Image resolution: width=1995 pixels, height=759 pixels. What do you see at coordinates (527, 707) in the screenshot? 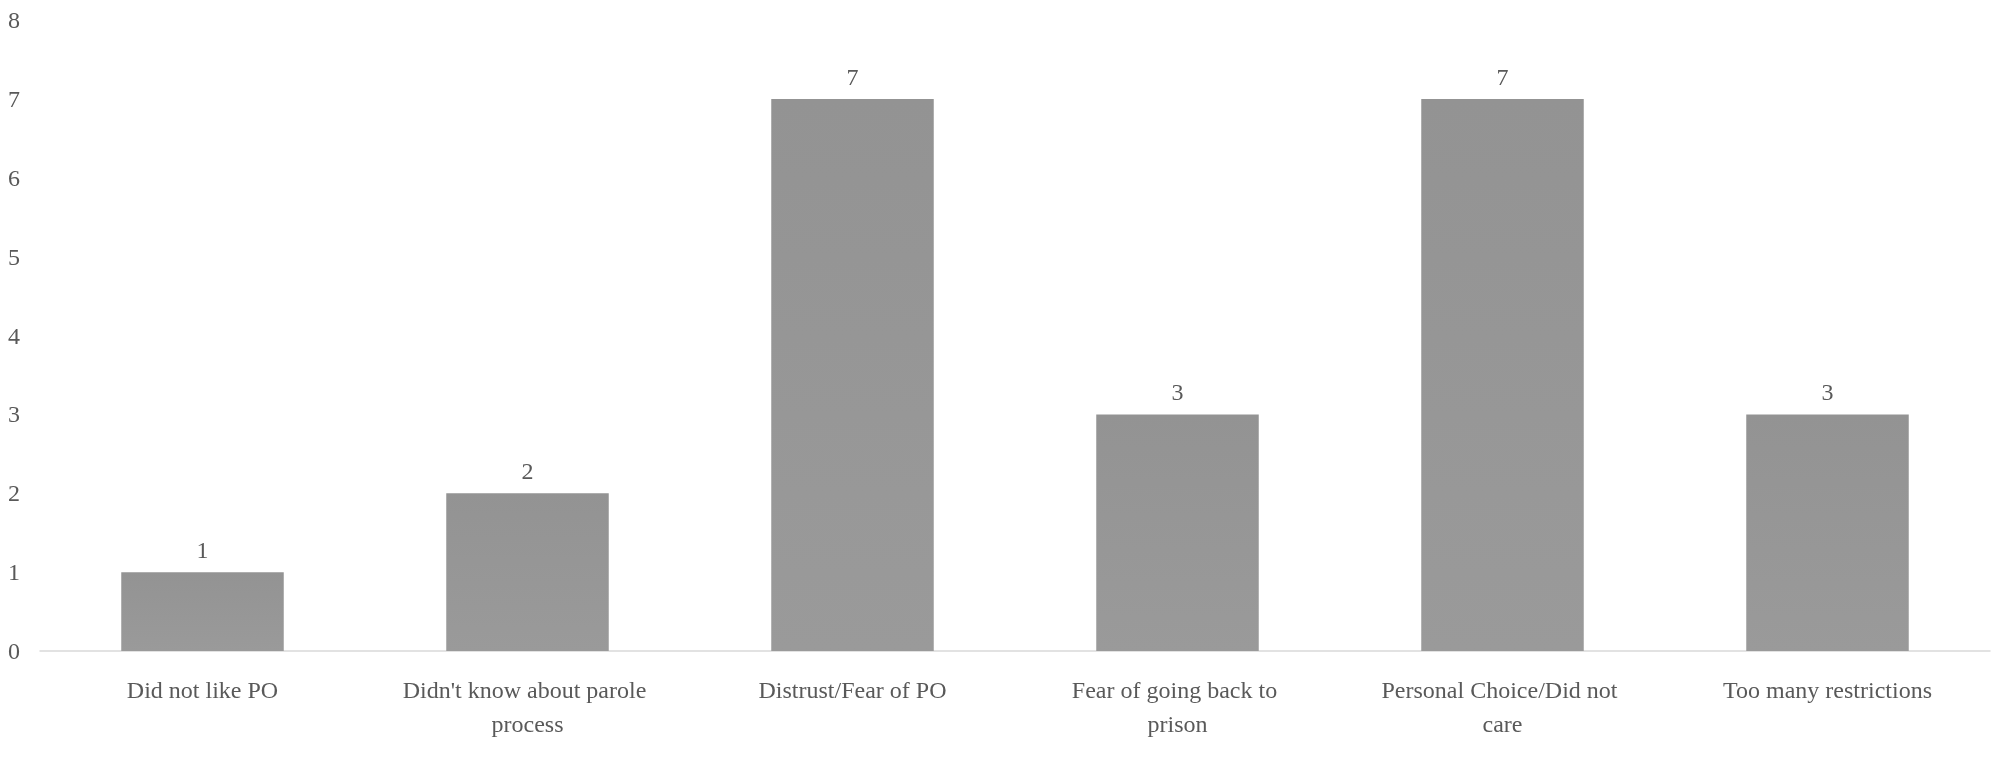
I see `x-tick-label: Didn't know about parole process` at bounding box center [527, 707].